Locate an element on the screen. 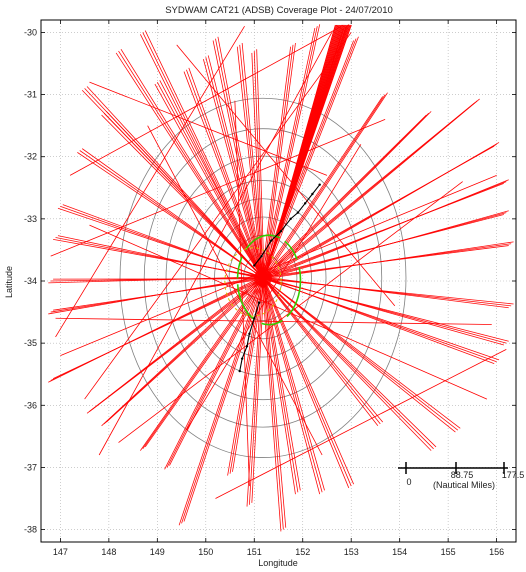  adsb-track-corridor is located at coordinates (309, 147).